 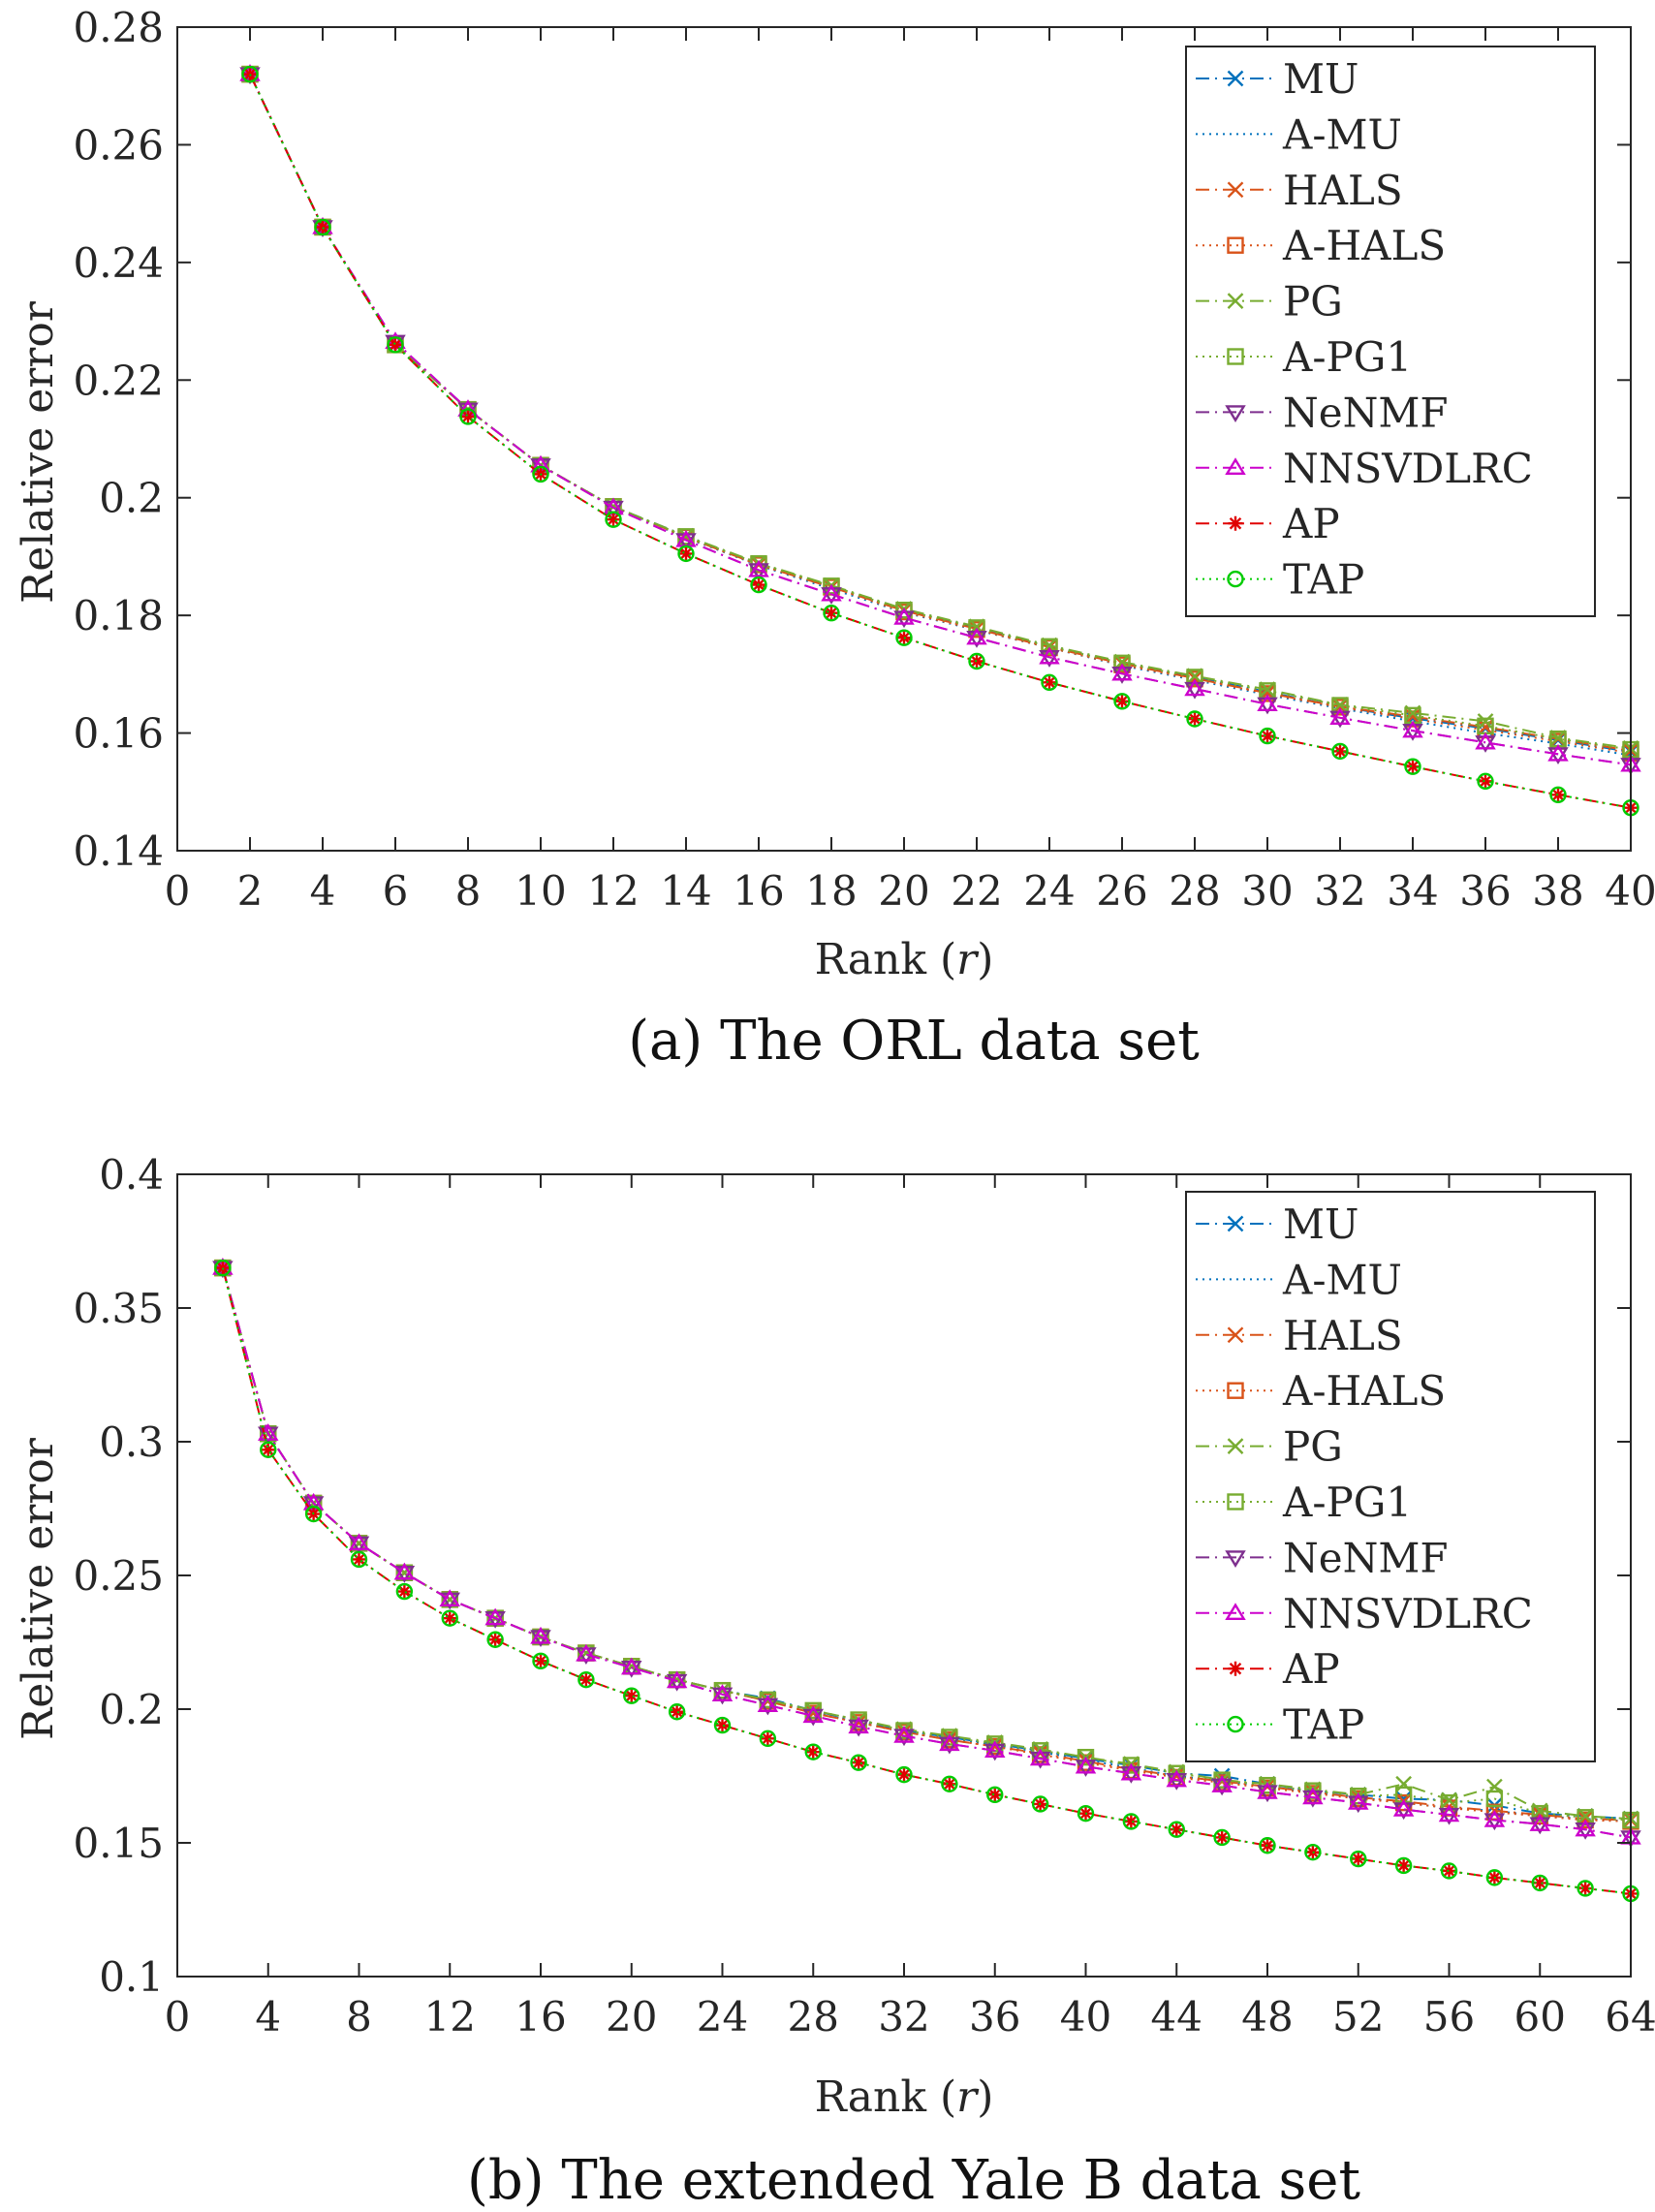 I want to click on legend-label: MU, so click(x=1320, y=79).